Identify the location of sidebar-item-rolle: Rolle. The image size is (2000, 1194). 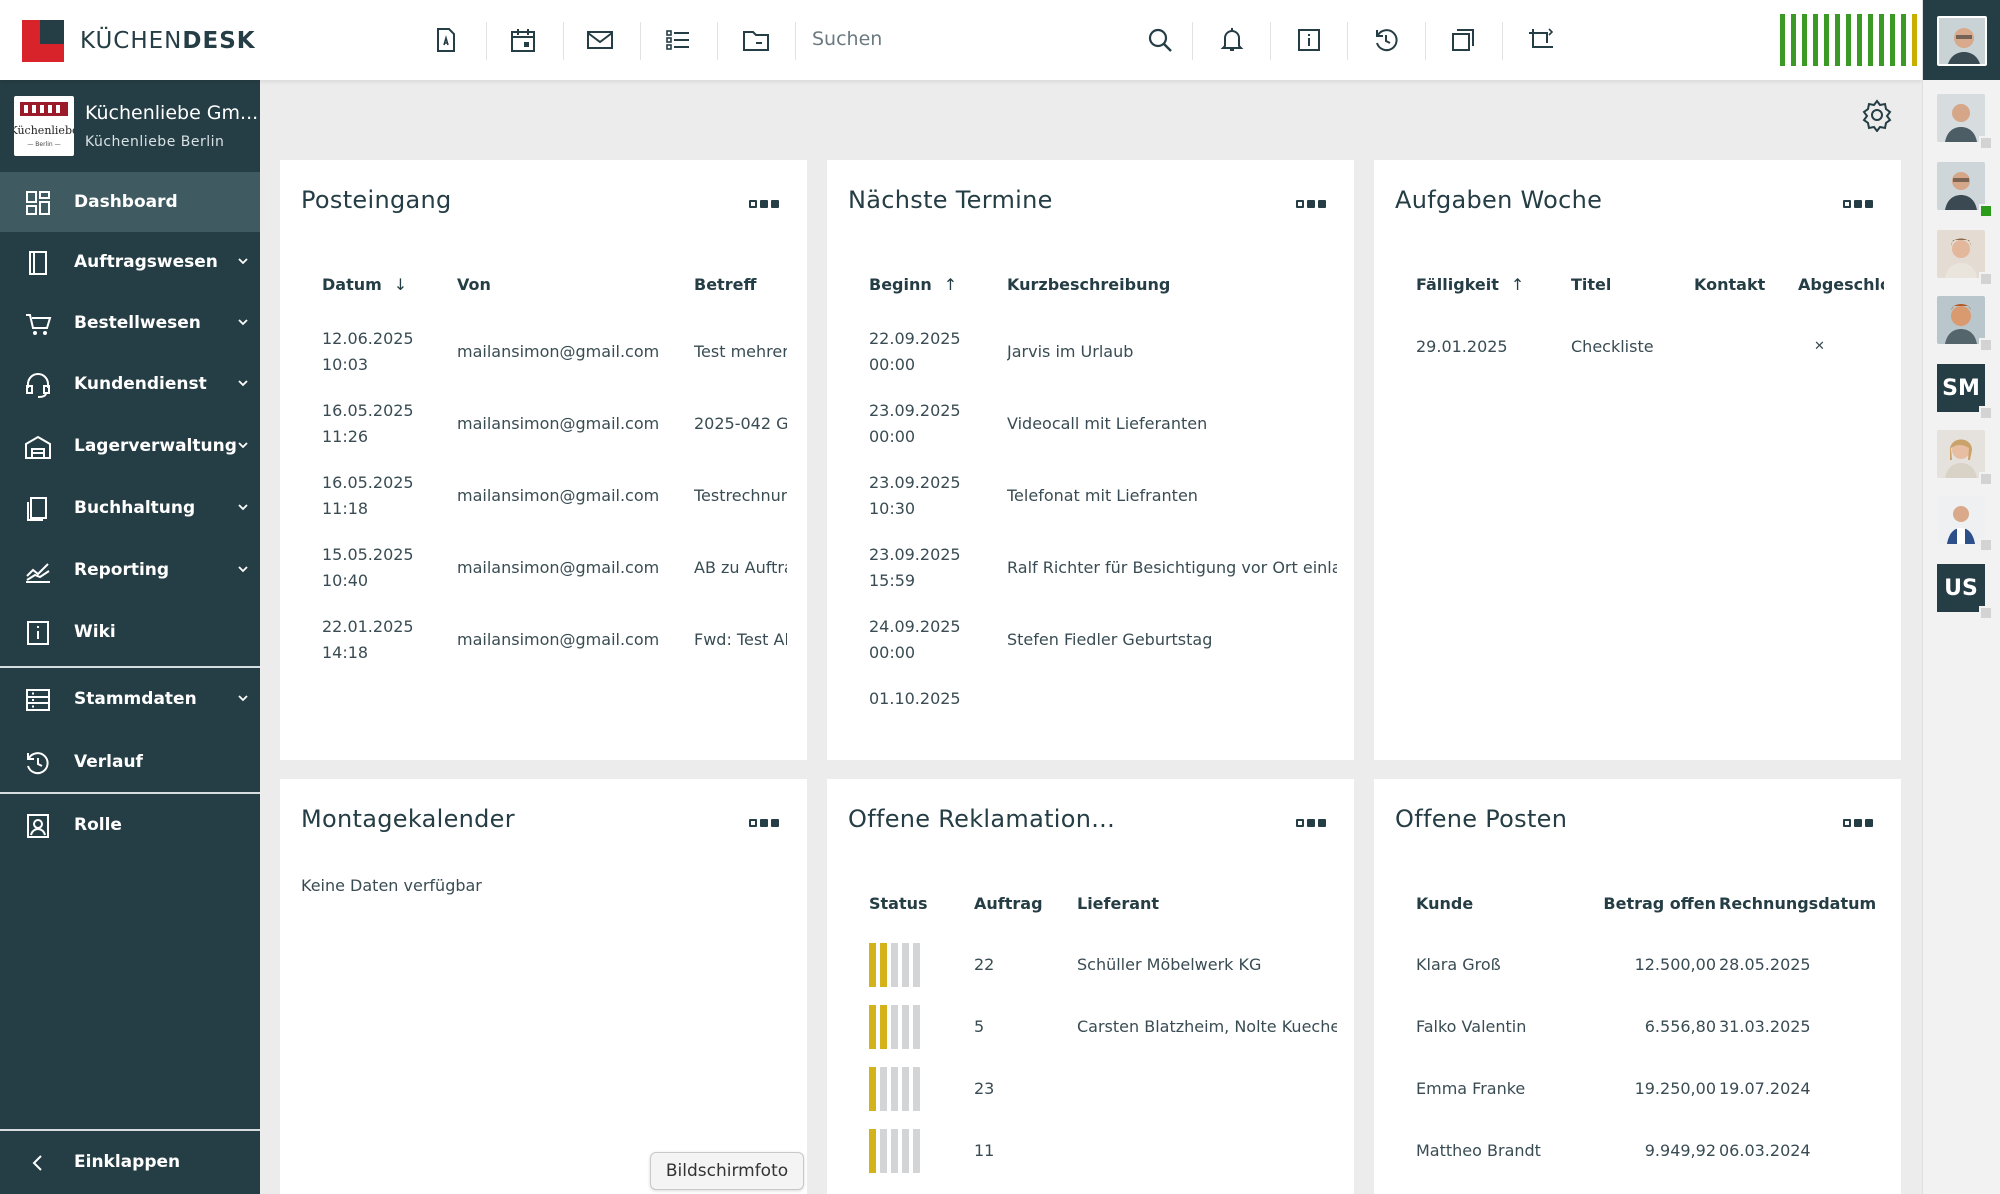
(130, 825).